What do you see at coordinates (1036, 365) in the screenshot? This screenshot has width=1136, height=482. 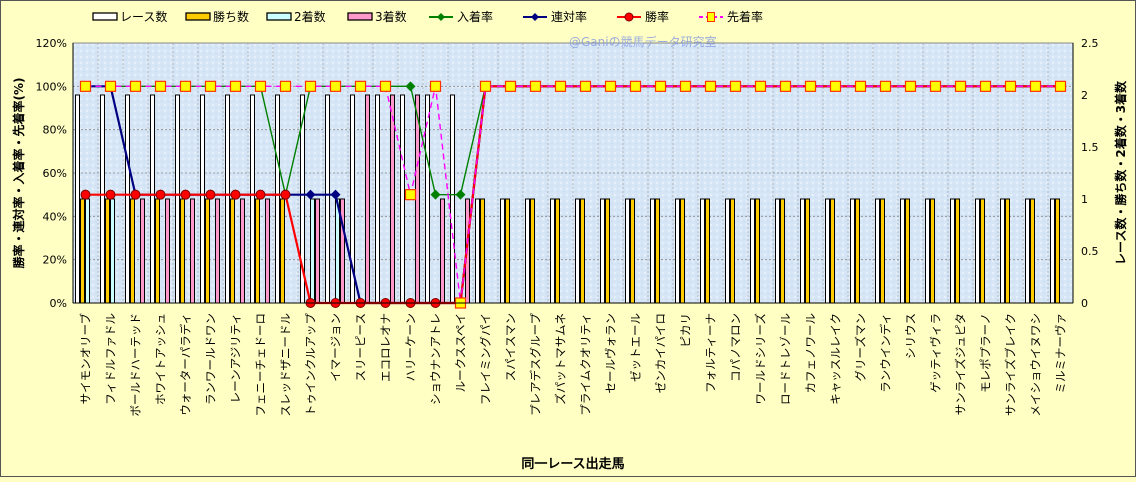 I see `x-tick-label: メイショウイヌワシ` at bounding box center [1036, 365].